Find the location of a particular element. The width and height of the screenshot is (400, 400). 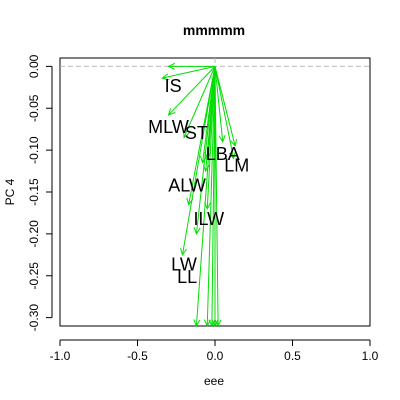

y-tick-label: -0.10 is located at coordinates (34, 150).